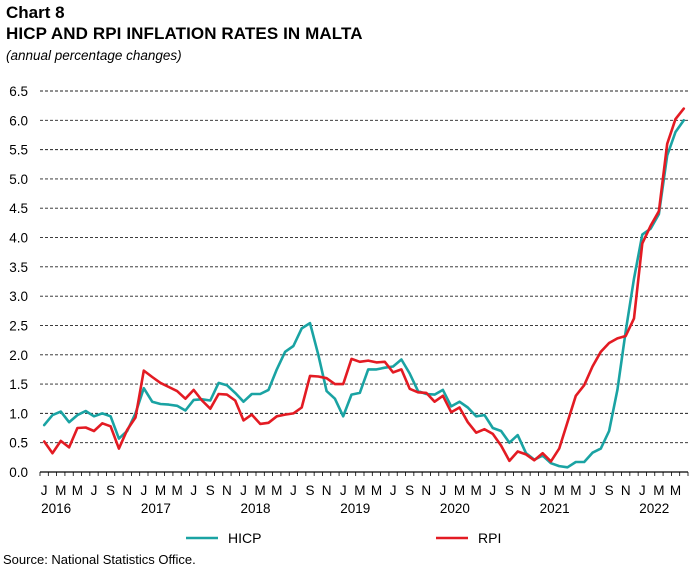 Image resolution: width=700 pixels, height=576 pixels. Describe the element at coordinates (18, 238) in the screenshot. I see `y-tick-label: 4.0` at that location.